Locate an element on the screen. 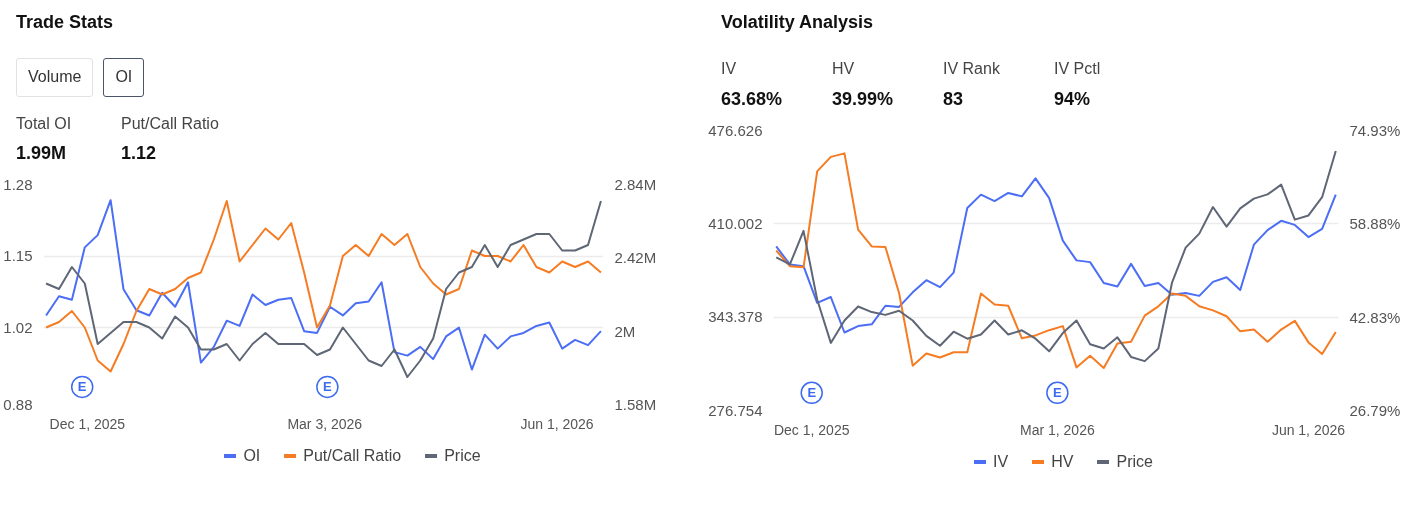 The image size is (1422, 510). y2-tick-label: 42.83% is located at coordinates (1375, 317).